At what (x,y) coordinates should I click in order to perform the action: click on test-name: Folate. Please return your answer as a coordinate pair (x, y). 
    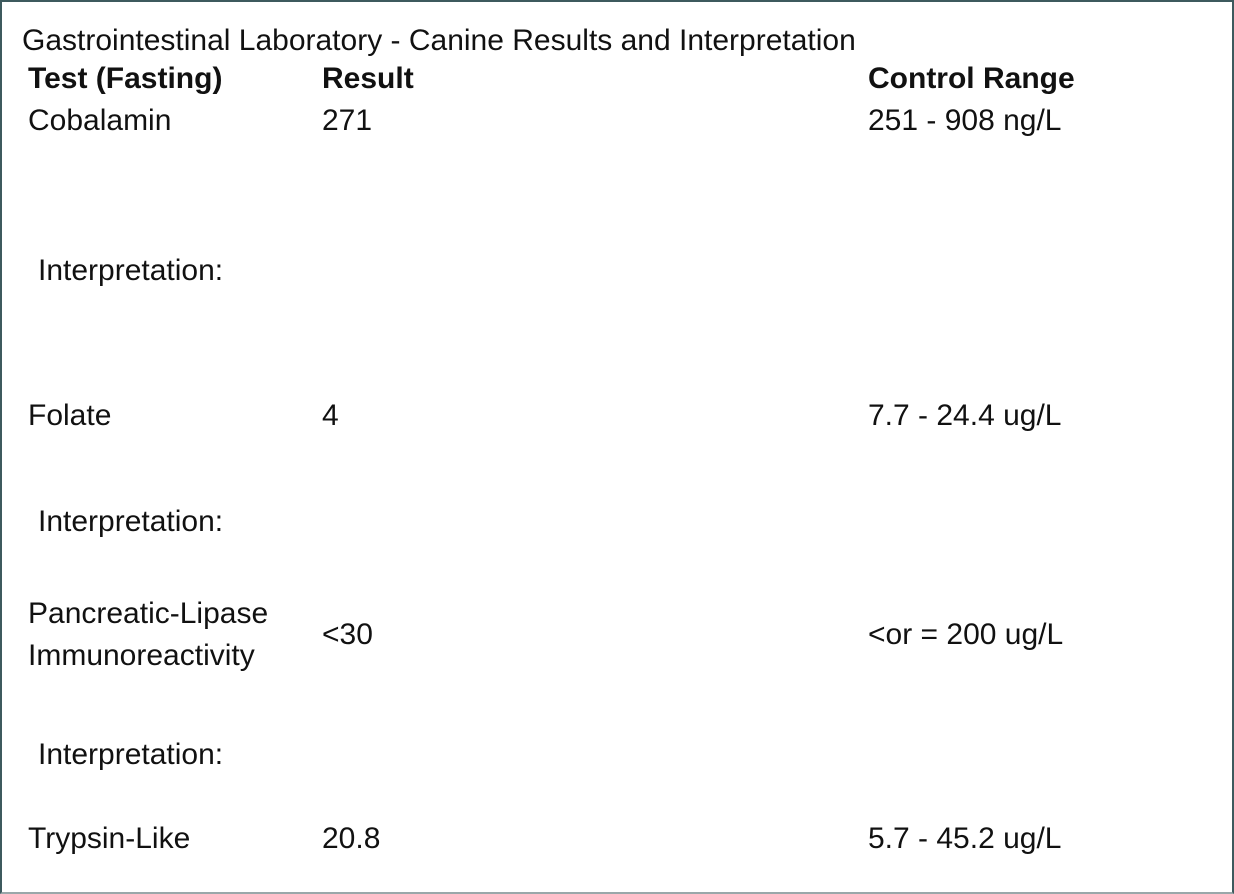
    Looking at the image, I should click on (70, 415).